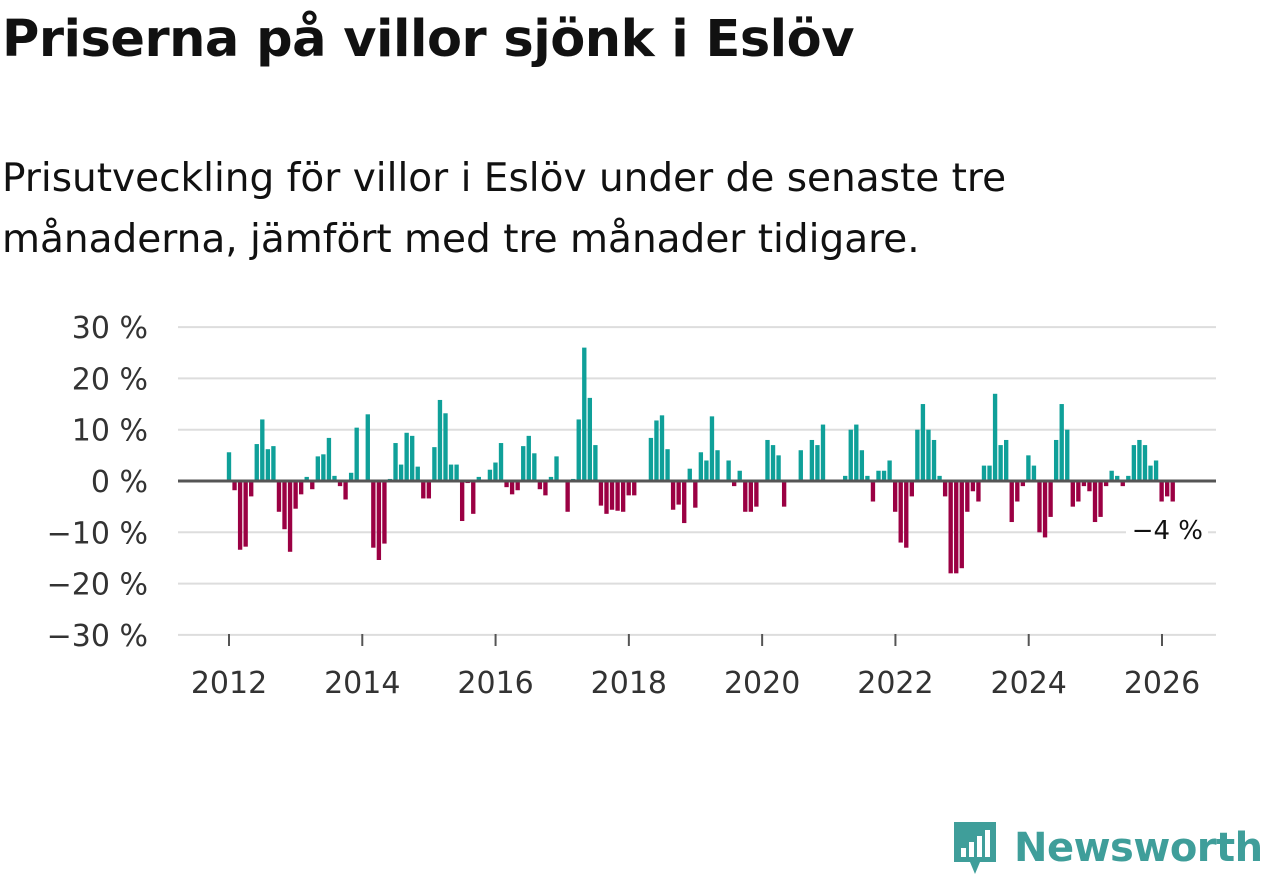 Image resolution: width=1262 pixels, height=879 pixels. Describe the element at coordinates (97, 533) in the screenshot. I see `y-tick-label: −10 %` at that location.